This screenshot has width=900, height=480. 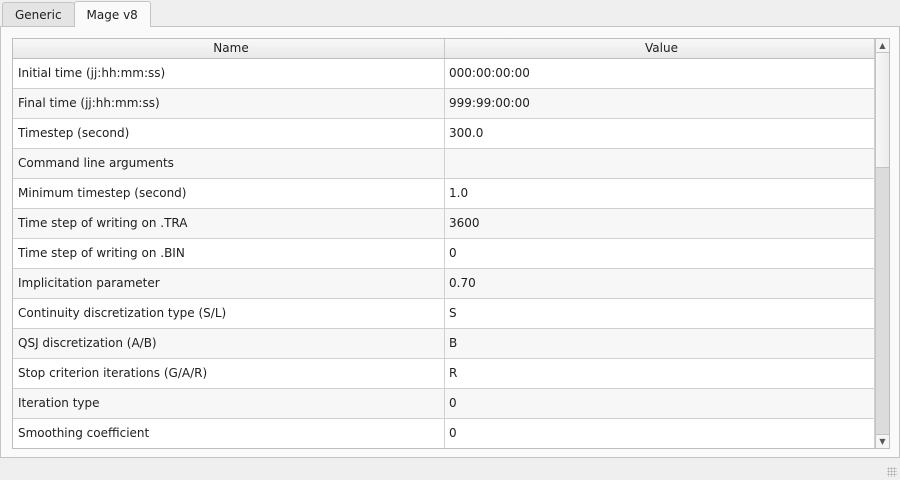 I want to click on table-row: Time step of writing on .BIN 0, so click(x=451, y=254).